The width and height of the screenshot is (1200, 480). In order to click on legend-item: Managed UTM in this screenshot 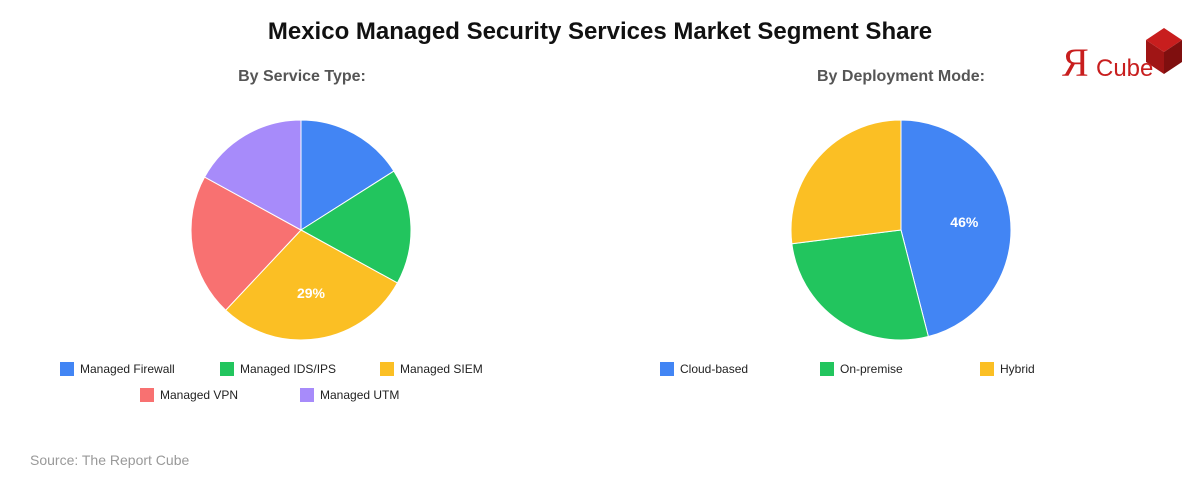, I will do `click(349, 395)`.